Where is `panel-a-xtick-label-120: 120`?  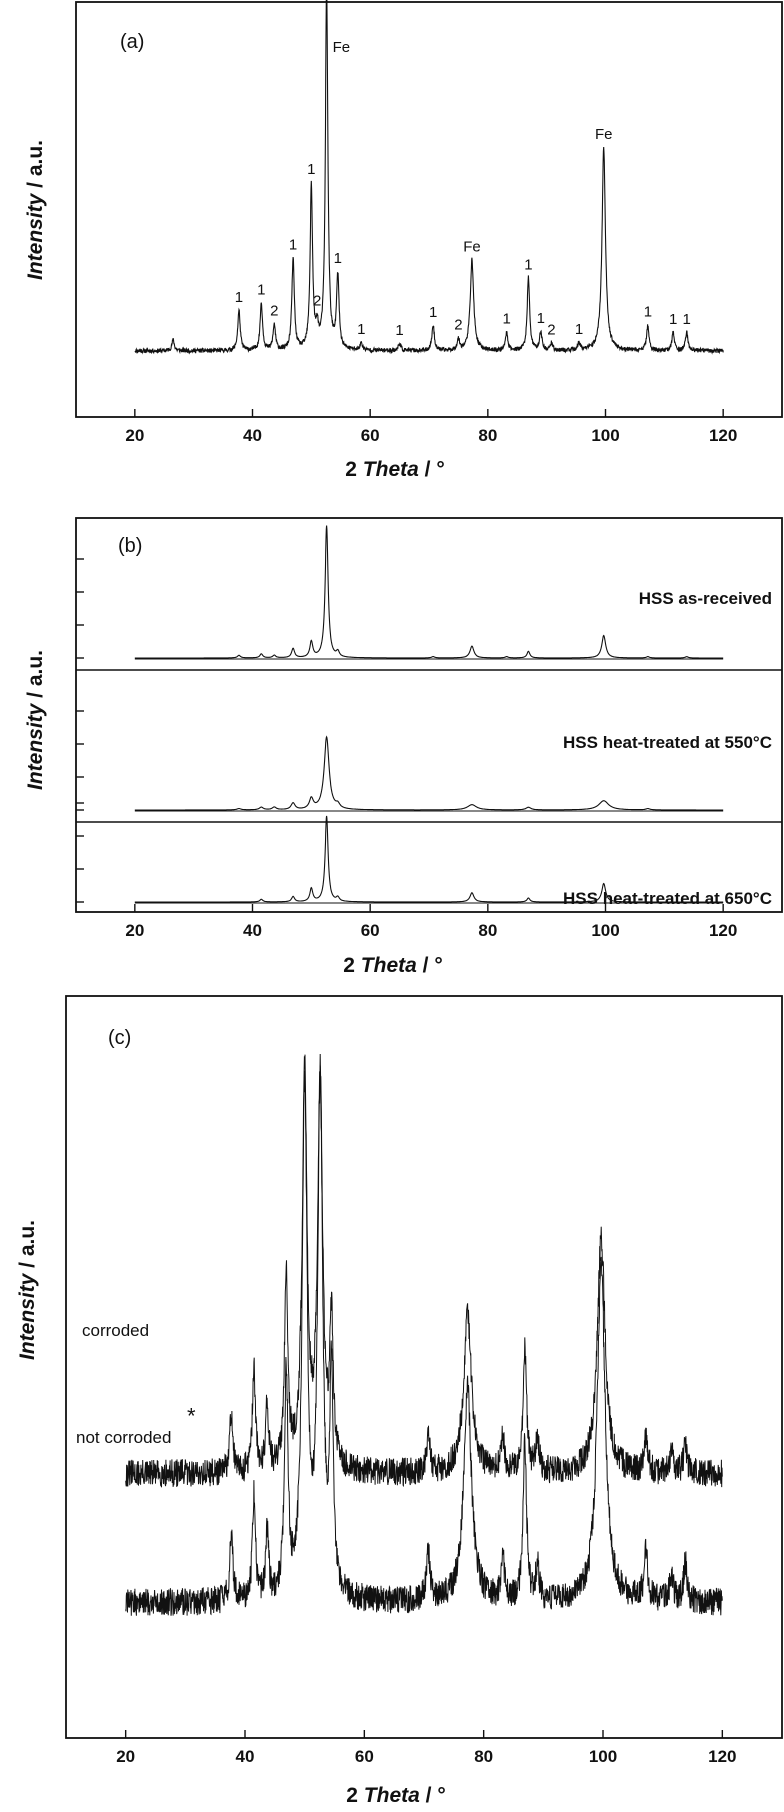
panel-a-xtick-label-120: 120 is located at coordinates (723, 435).